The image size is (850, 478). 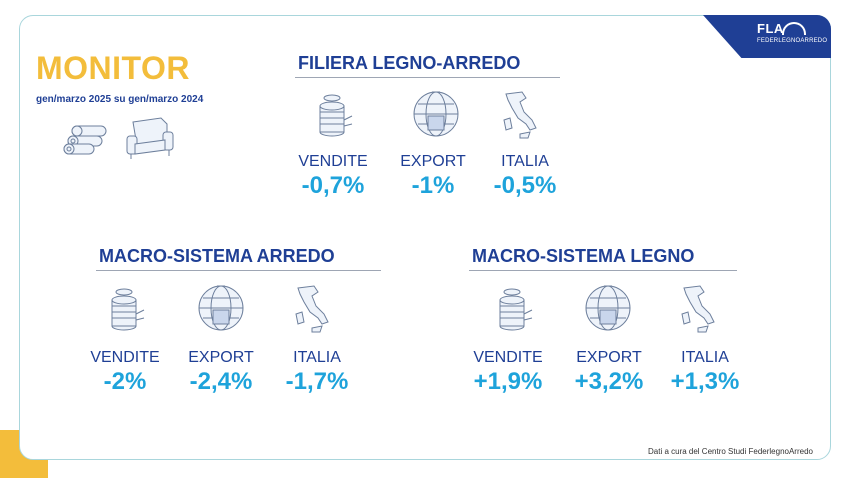 What do you see at coordinates (609, 381) in the screenshot?
I see `metric-value-export: +3,2%` at bounding box center [609, 381].